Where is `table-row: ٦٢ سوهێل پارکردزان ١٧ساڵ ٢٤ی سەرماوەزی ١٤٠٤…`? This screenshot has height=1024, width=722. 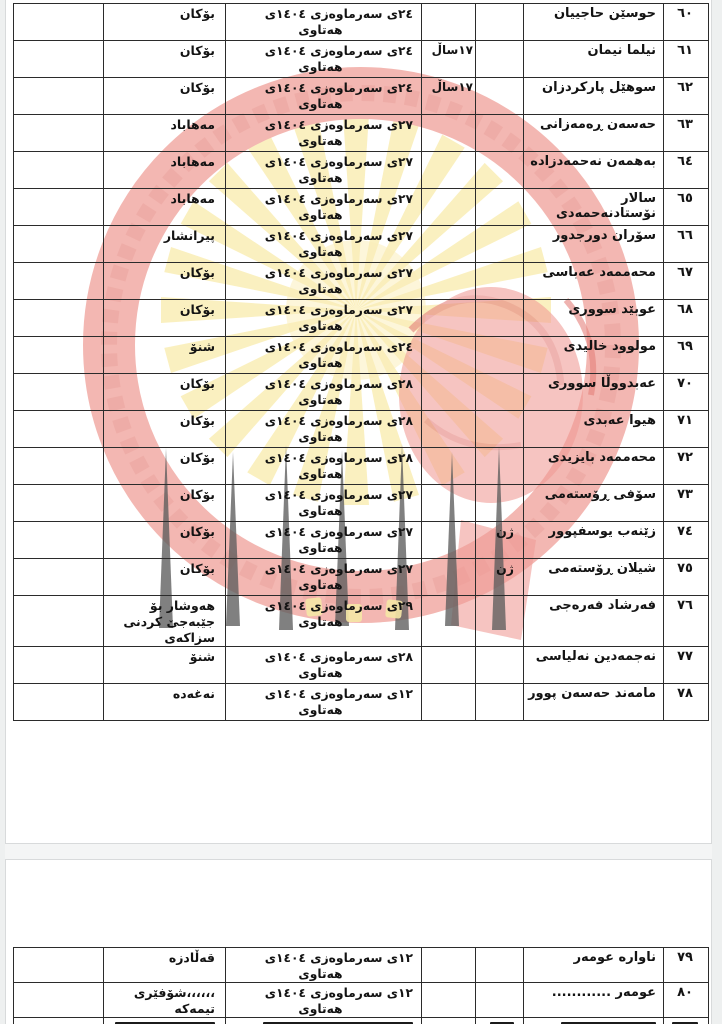 table-row: ٦٢ سوهێل پارکردزان ١٧ساڵ ٢٤ی سەرماوەزی ١٤٠٤… is located at coordinates (361, 96).